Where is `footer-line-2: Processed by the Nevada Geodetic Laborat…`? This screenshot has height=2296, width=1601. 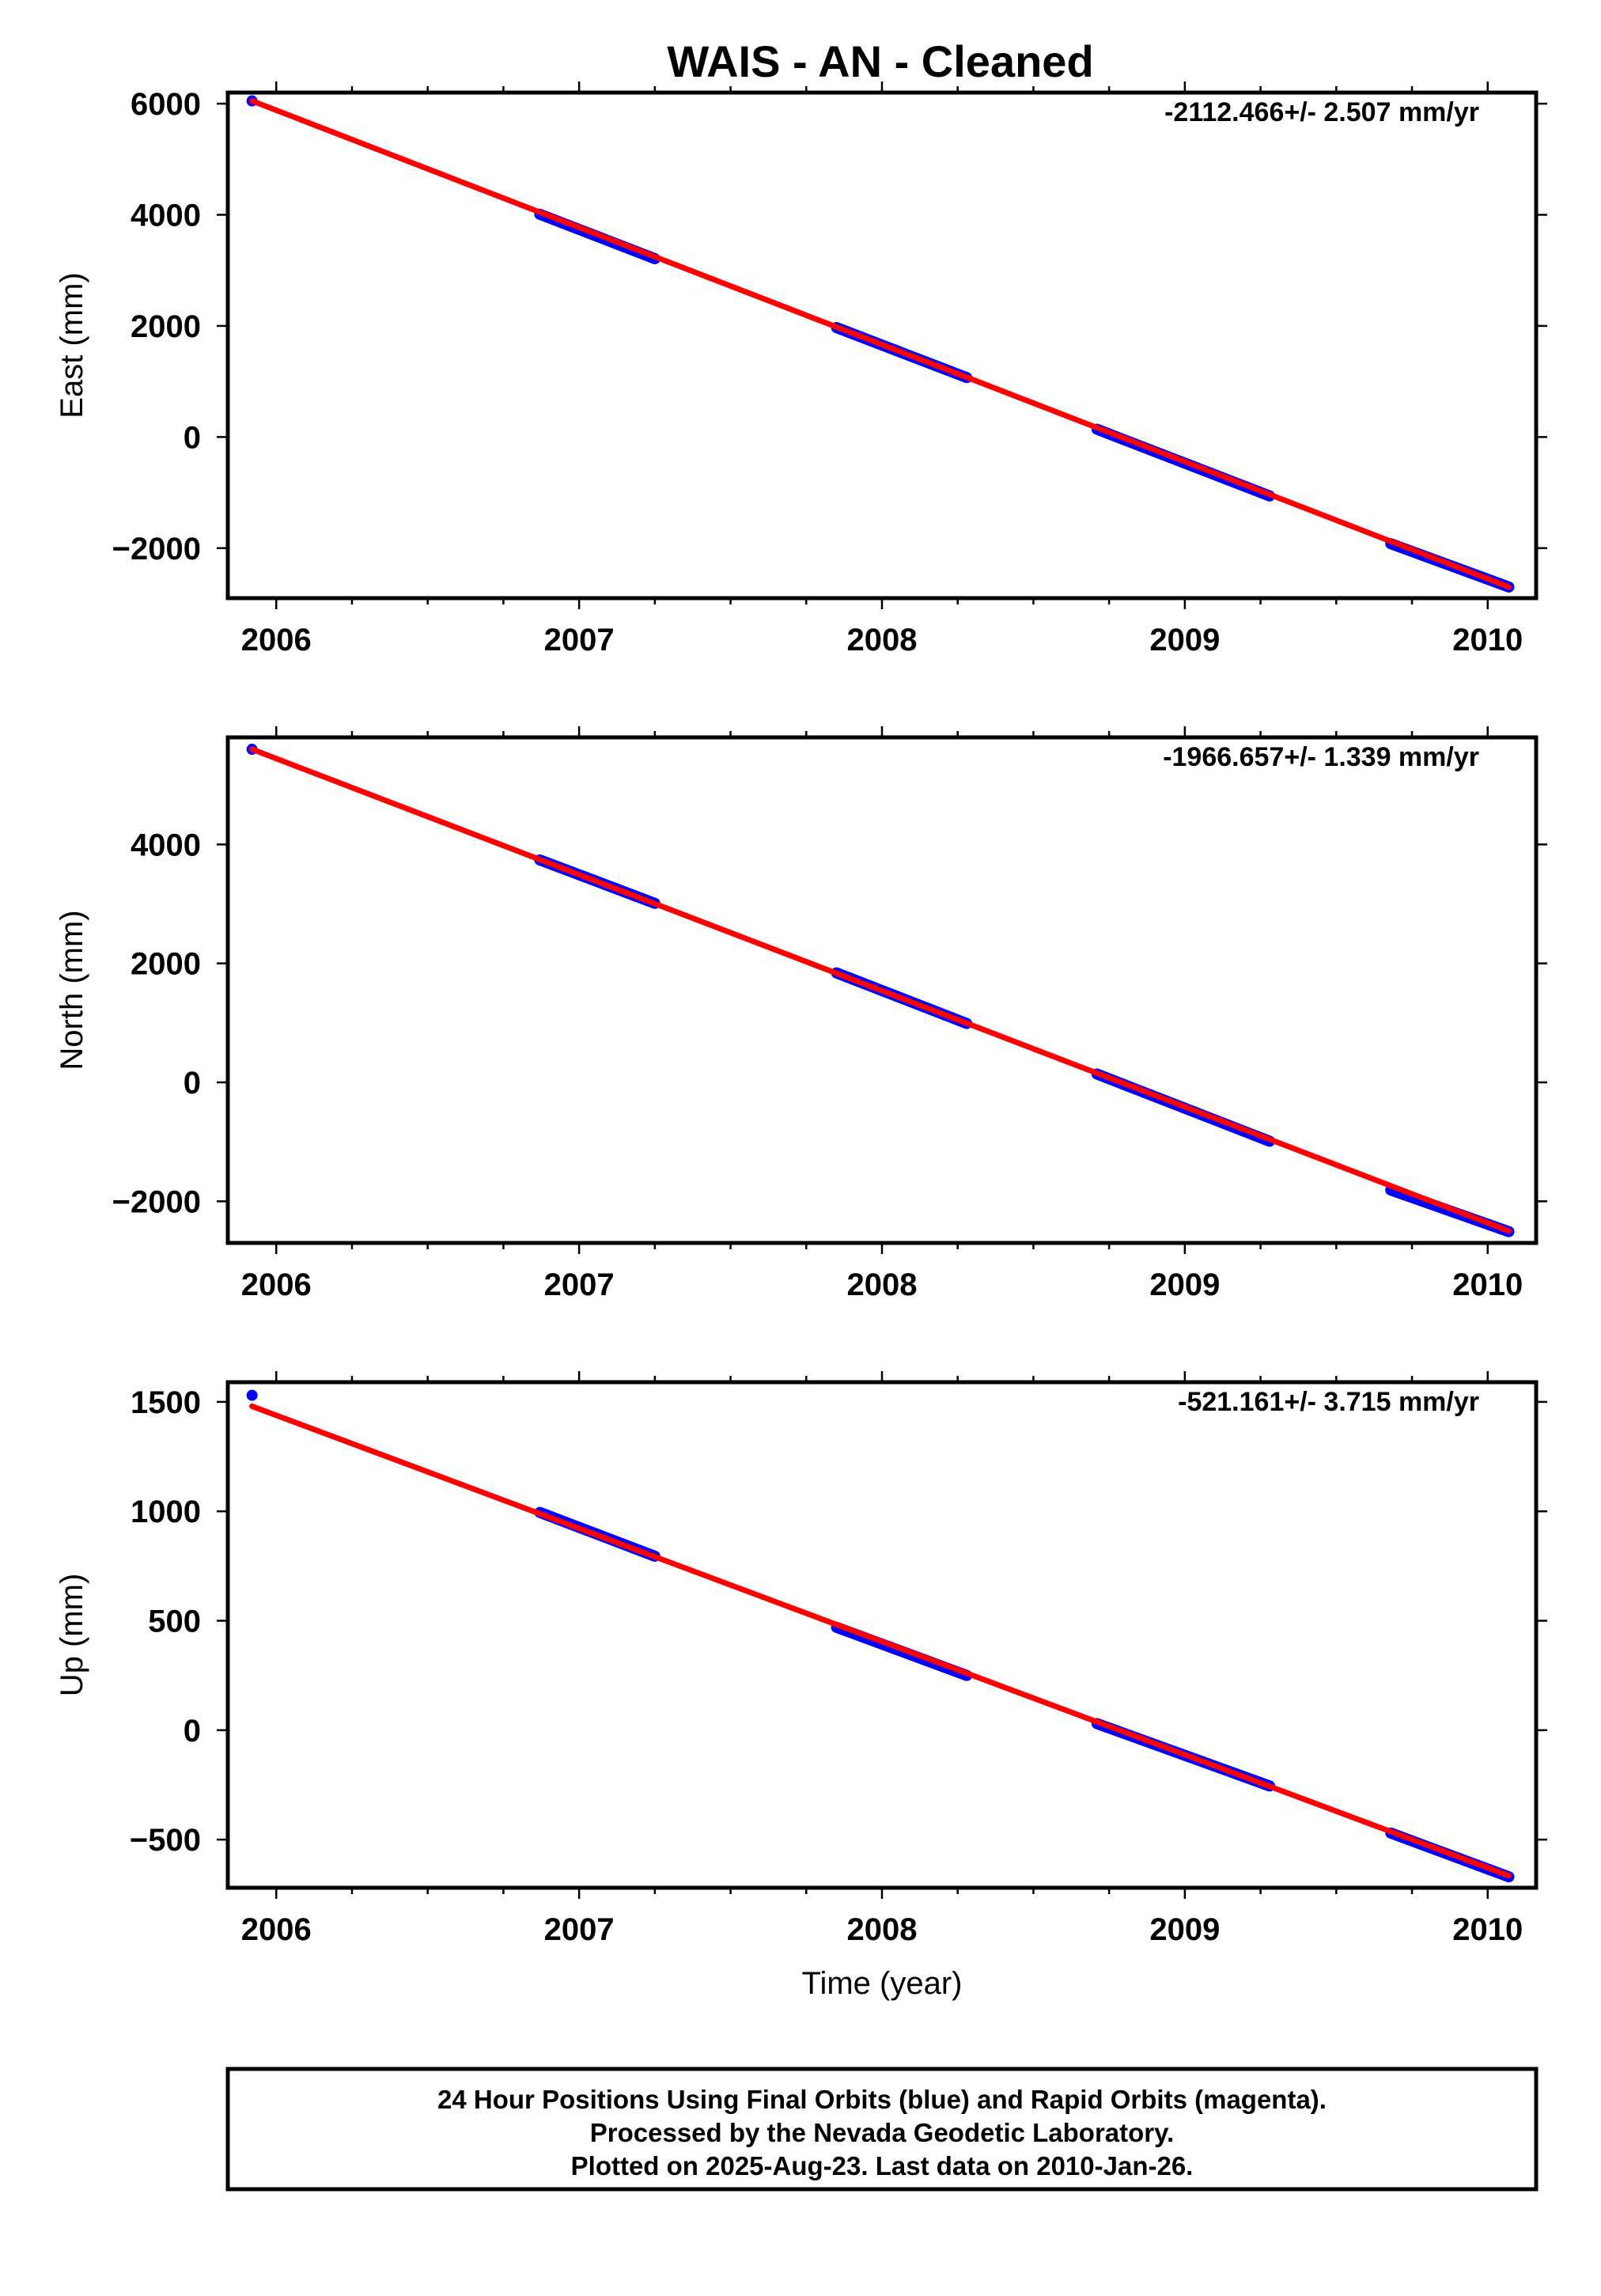
footer-line-2: Processed by the Nevada Geodetic Laborat… is located at coordinates (882, 2132).